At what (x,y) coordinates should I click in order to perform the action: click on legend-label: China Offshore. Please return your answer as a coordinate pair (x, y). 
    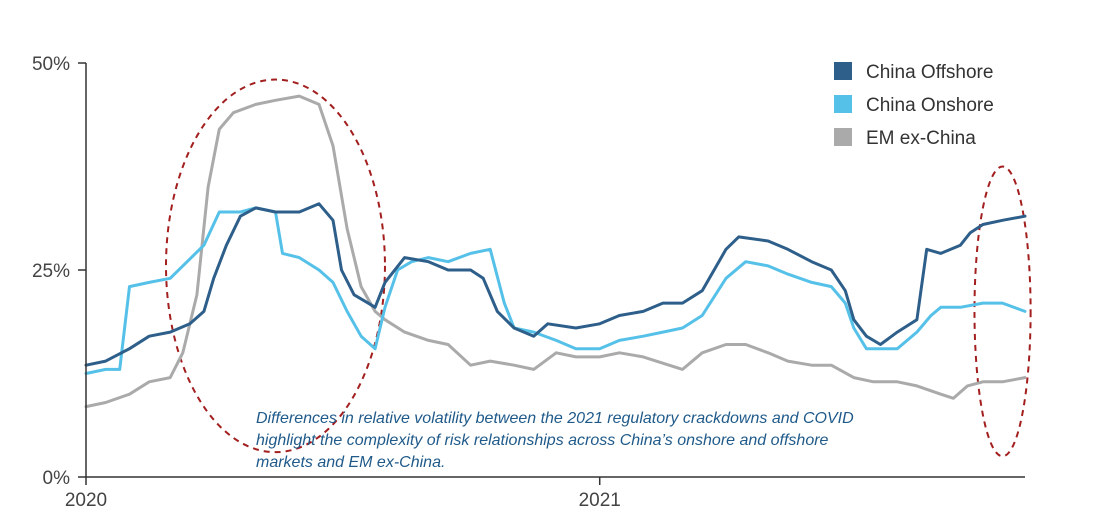
    Looking at the image, I should click on (929, 72).